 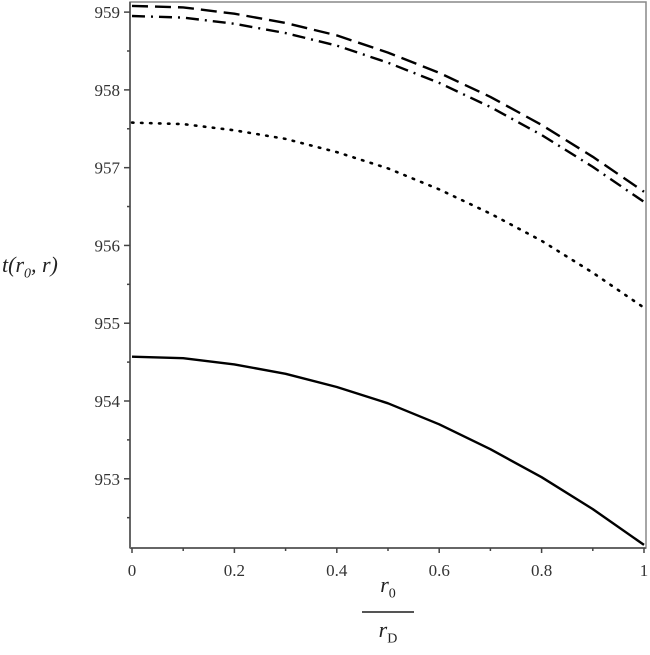 I want to click on x-tick-label: 1, so click(x=644, y=570).